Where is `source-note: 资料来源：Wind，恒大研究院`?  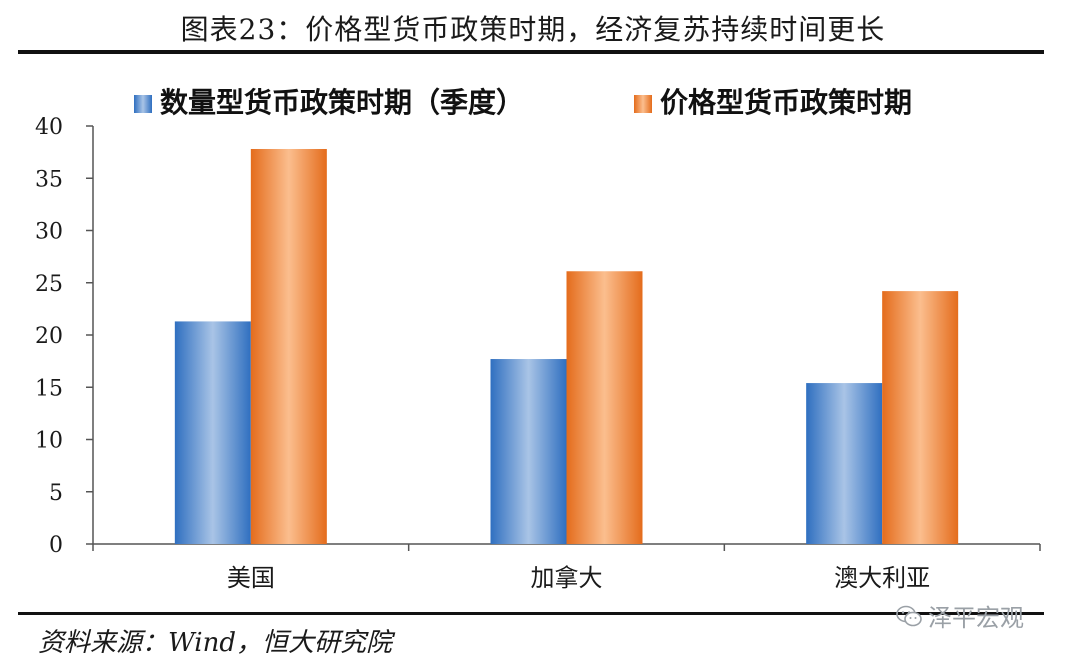
source-note: 资料来源：Wind，恒大研究院 is located at coordinates (215, 643).